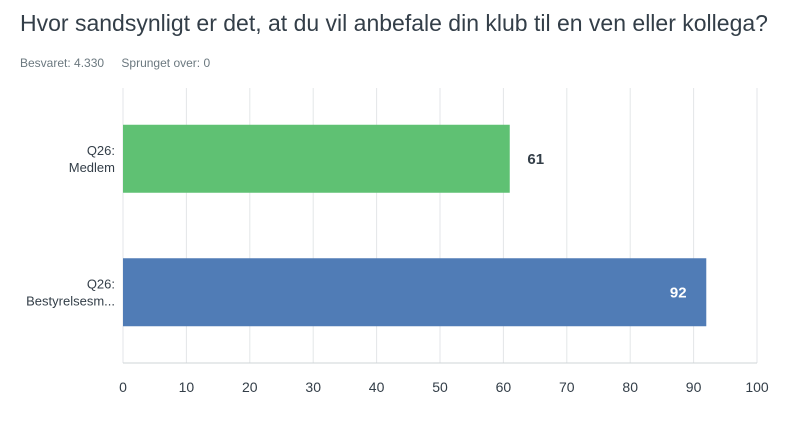 Image resolution: width=800 pixels, height=421 pixels. Describe the element at coordinates (187, 387) in the screenshot. I see `x-tick-label: 10` at that location.